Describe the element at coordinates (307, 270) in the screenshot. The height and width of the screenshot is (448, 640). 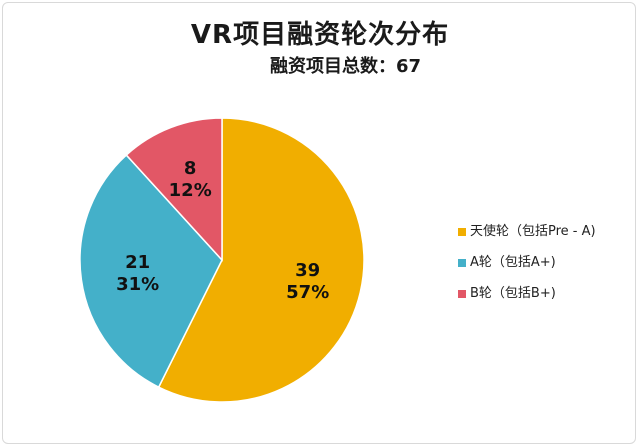
I see `slice-angel-value-label: 39` at that location.